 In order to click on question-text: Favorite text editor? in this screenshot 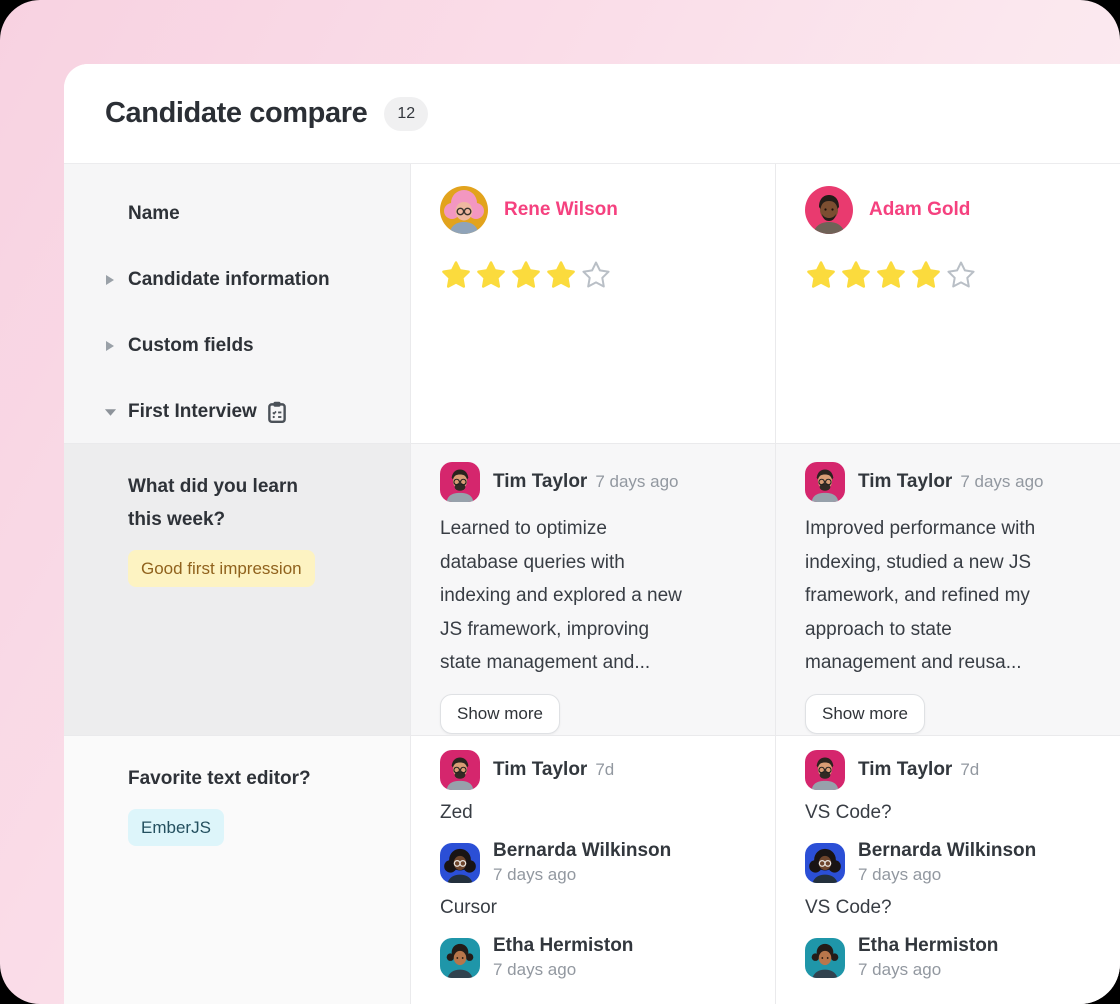, I will do `click(219, 778)`.